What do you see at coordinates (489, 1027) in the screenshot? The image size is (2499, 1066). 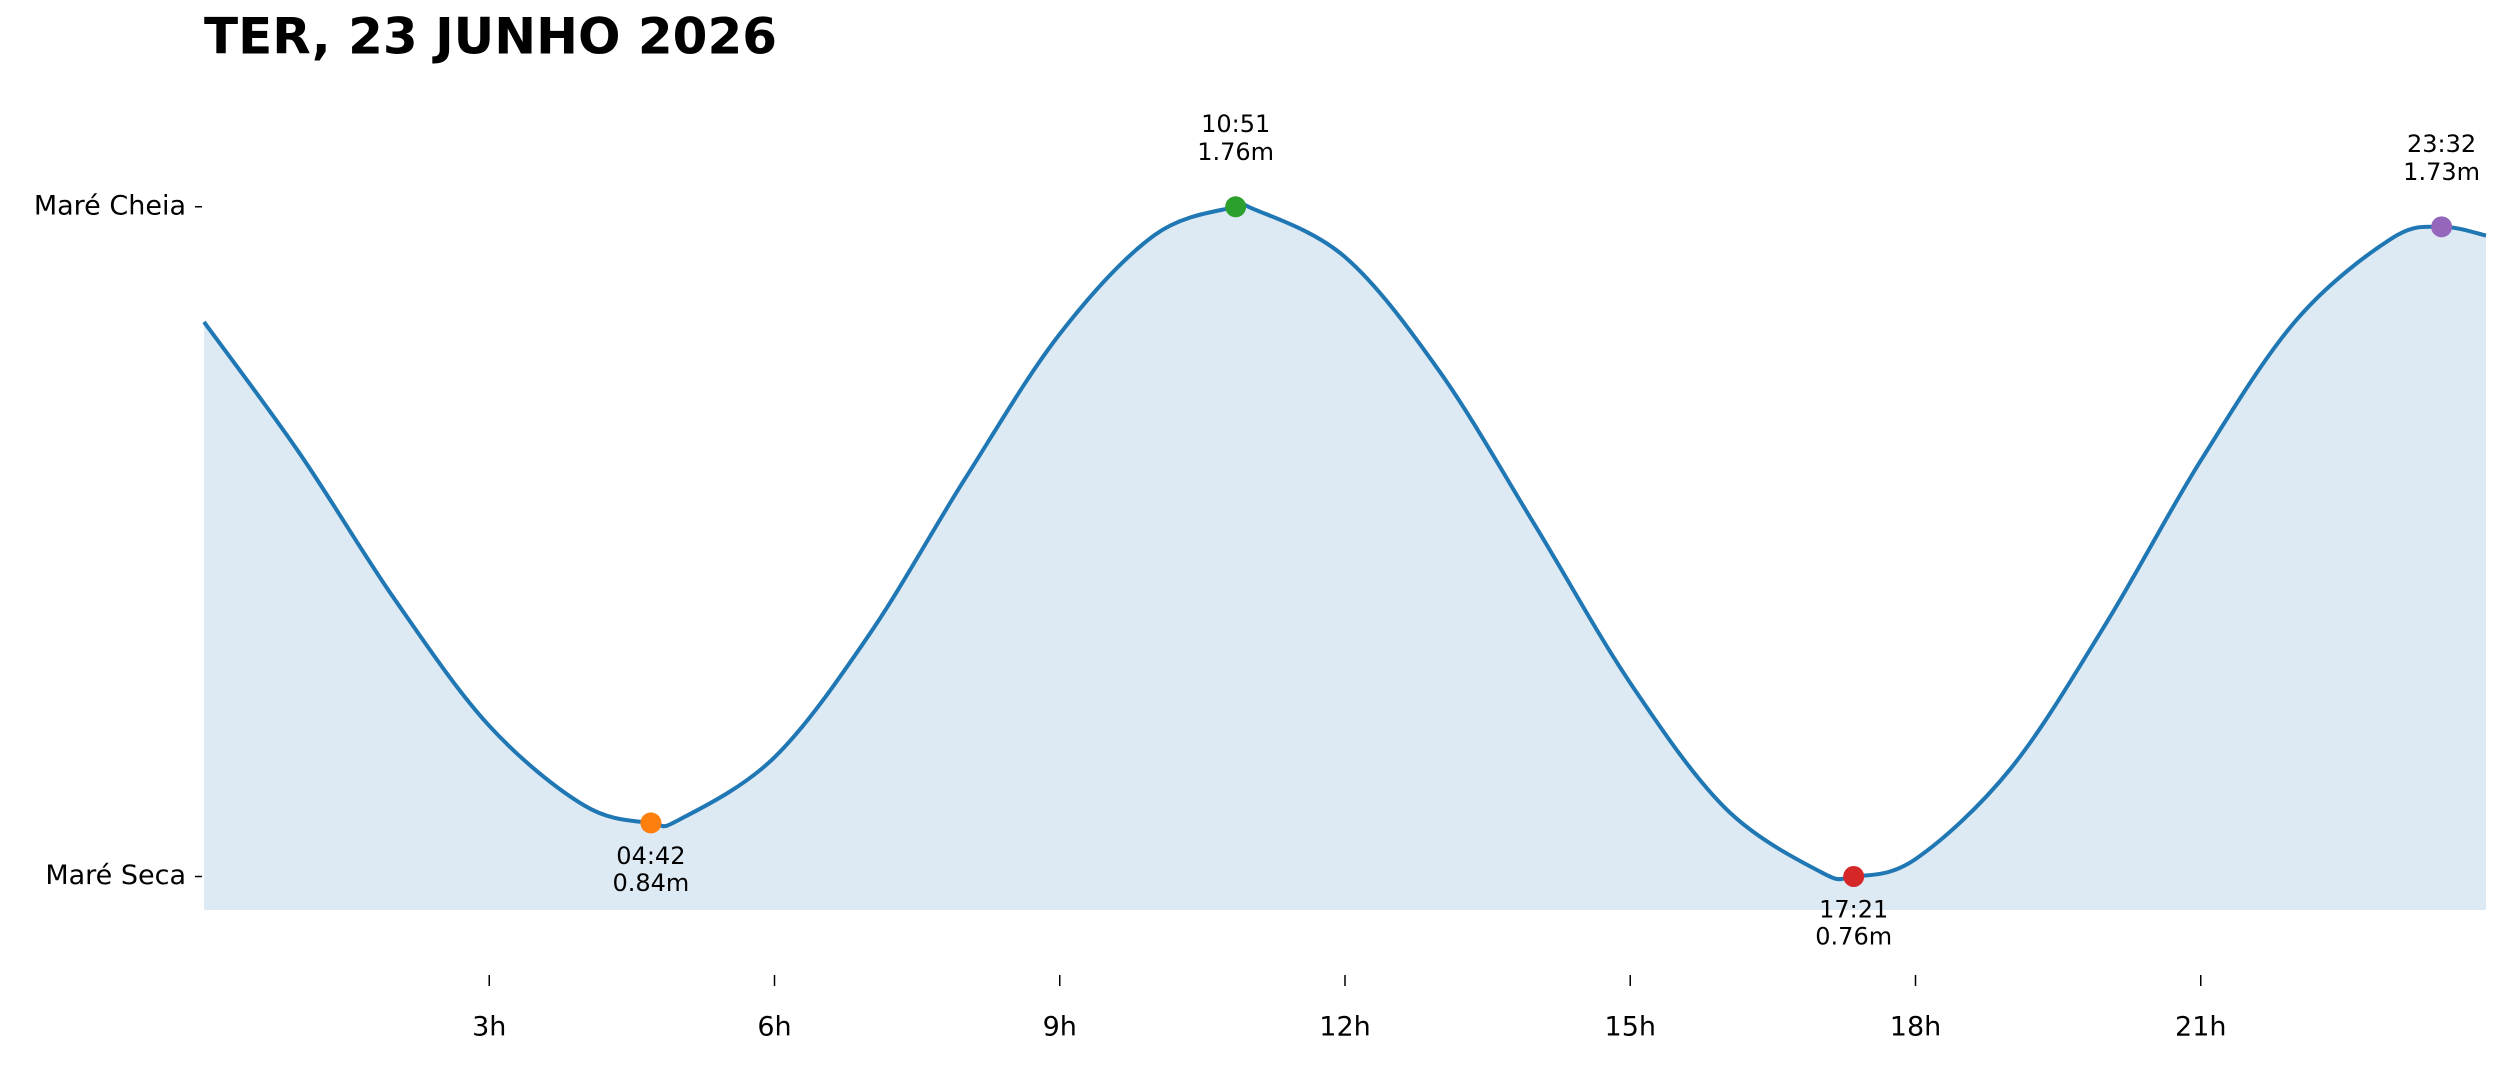 I see `x-tick-label: 3h` at bounding box center [489, 1027].